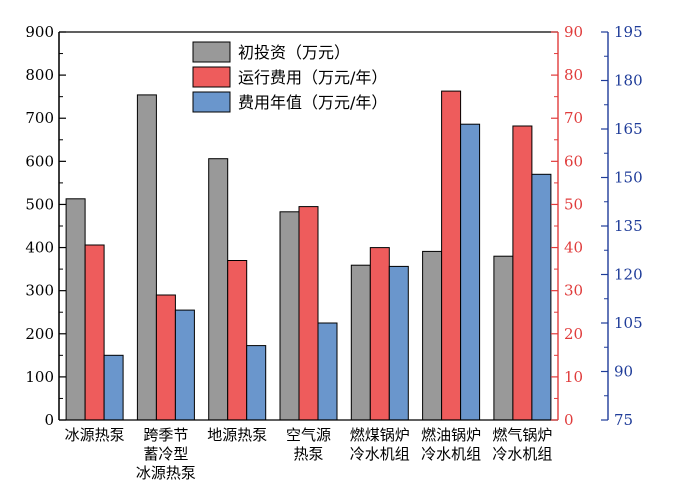  Describe the element at coordinates (628, 226) in the screenshot. I see `right-axis-2-tick-label: 135` at that location.